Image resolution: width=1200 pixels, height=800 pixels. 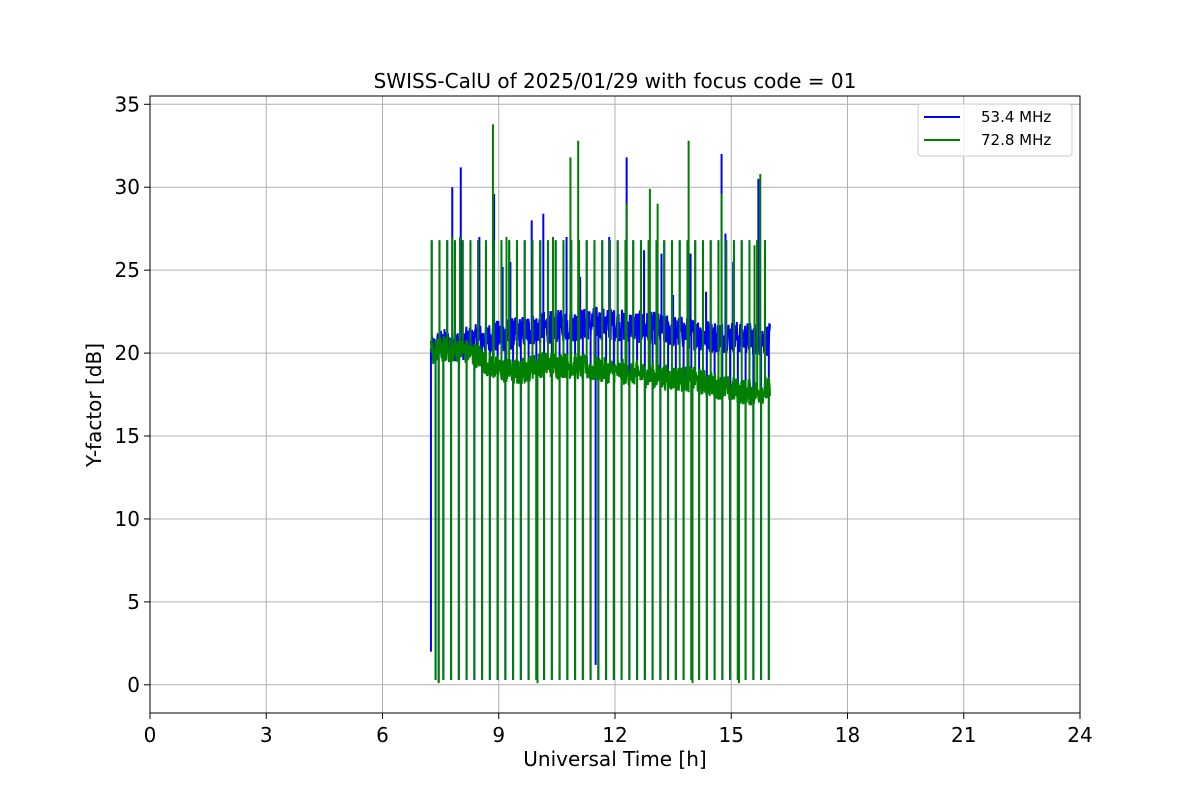 I want to click on x-tick-label: 15, so click(x=731, y=735).